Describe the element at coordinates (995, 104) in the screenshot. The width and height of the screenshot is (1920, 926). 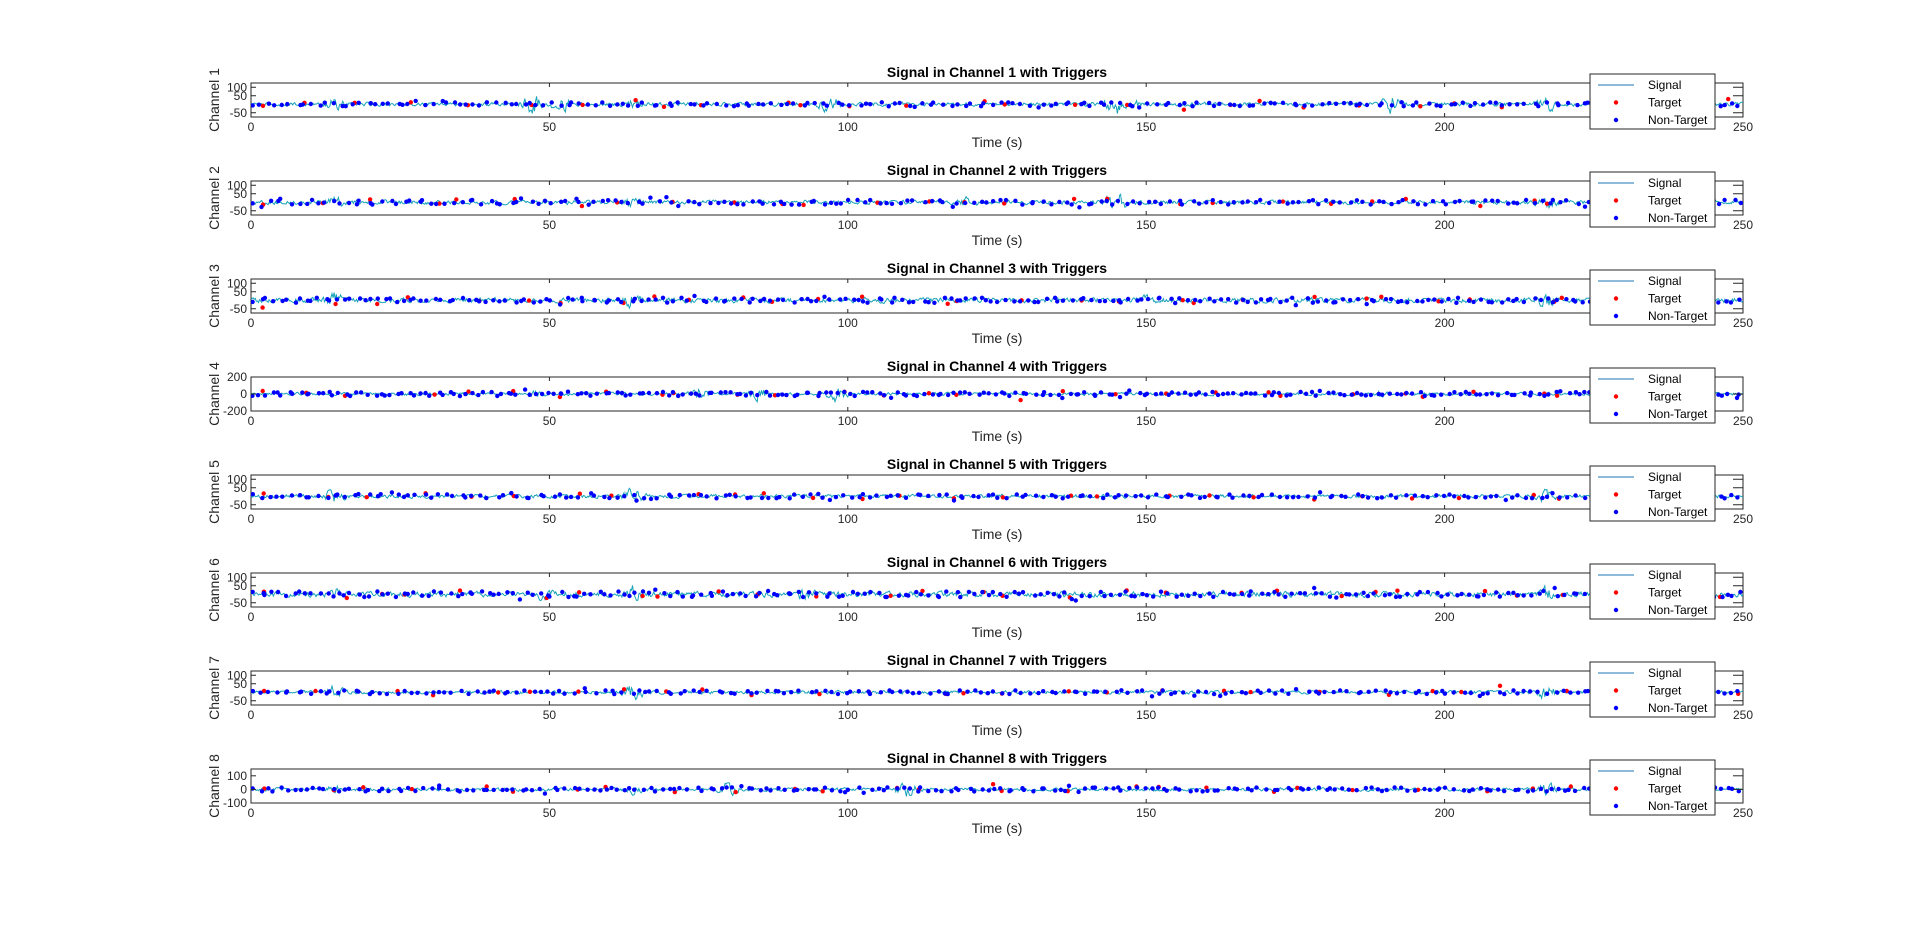
I see `non-target-markers` at that location.